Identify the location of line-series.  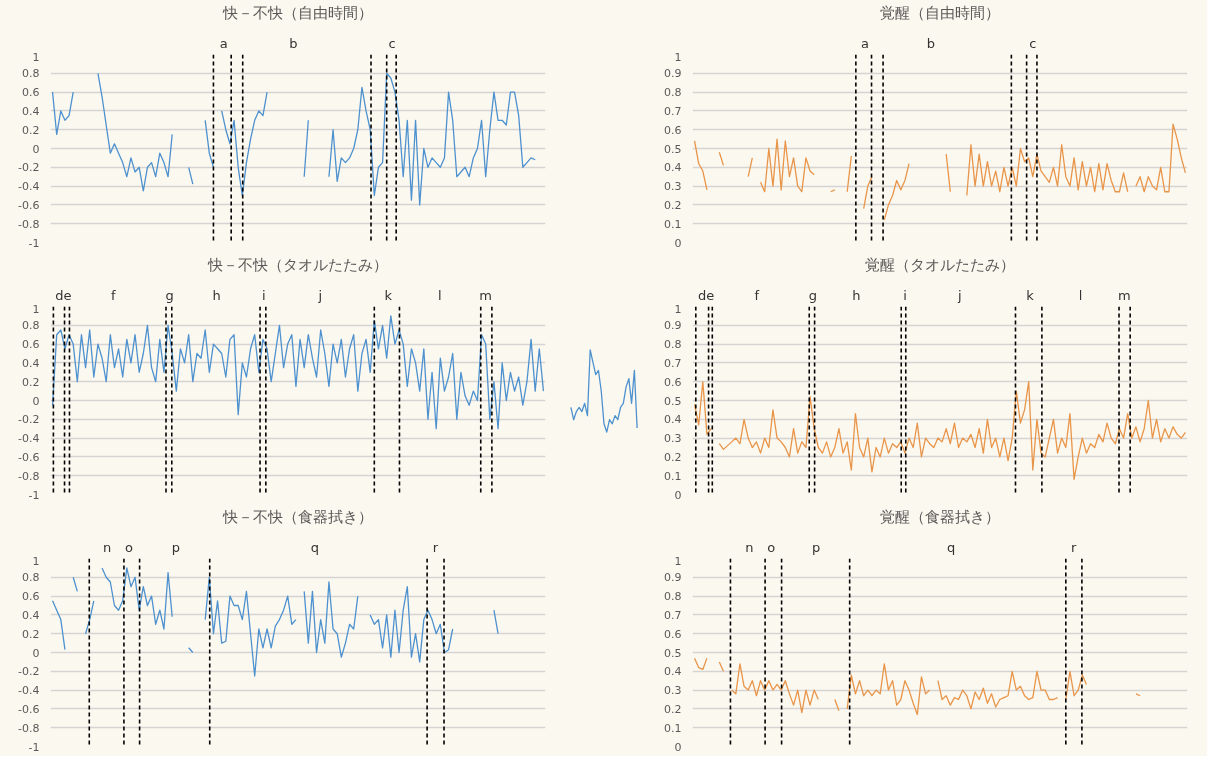
(298, 372).